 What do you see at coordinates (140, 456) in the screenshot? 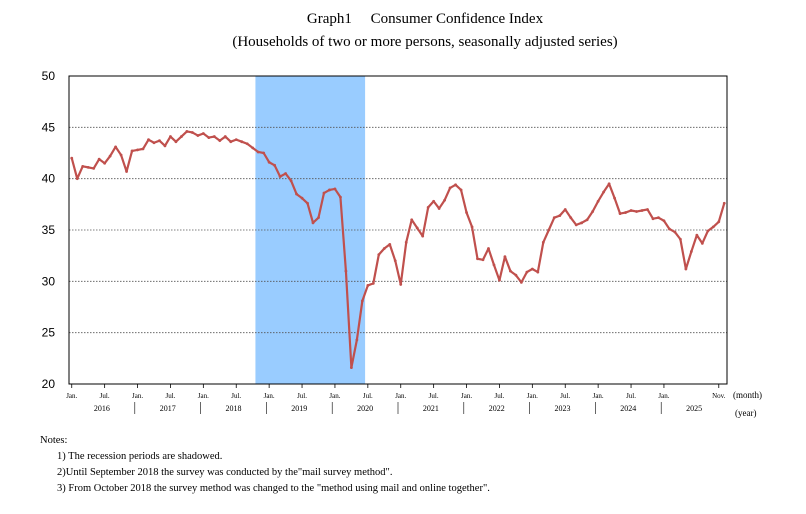
I see `note-1: 1) The recession periods are shadowed.` at bounding box center [140, 456].